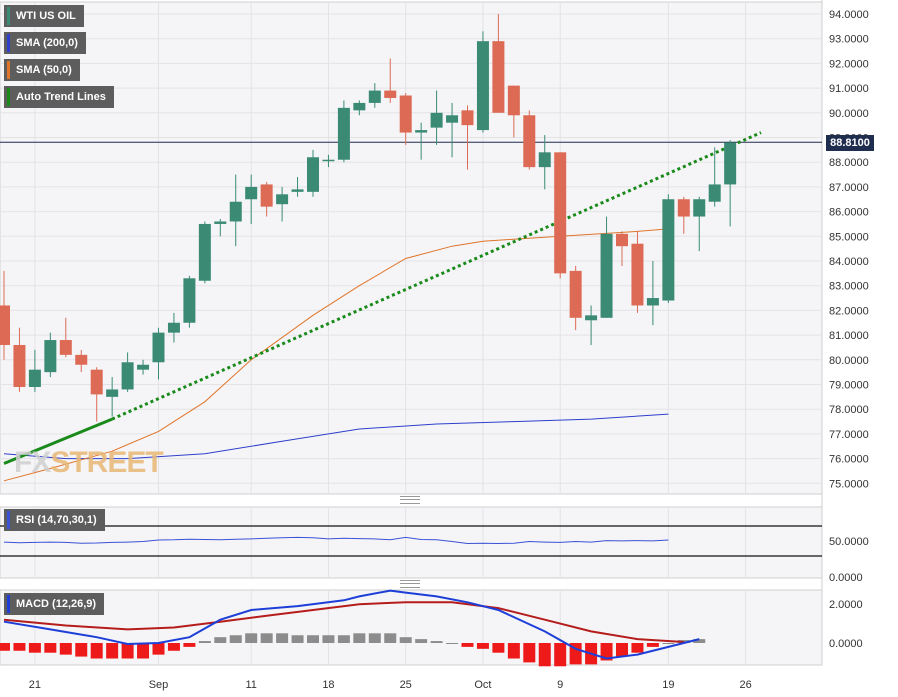 The height and width of the screenshot is (697, 898). What do you see at coordinates (849, 188) in the screenshot?
I see `price-tick-label: 87.0000` at bounding box center [849, 188].